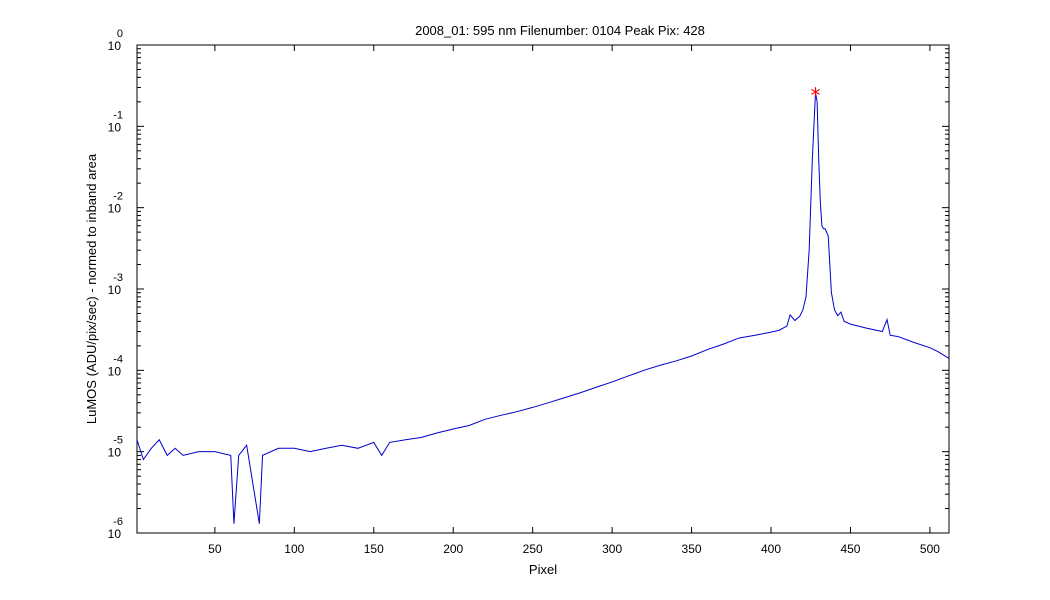 The width and height of the screenshot is (1050, 600). I want to click on x-tick-label: 250, so click(533, 549).